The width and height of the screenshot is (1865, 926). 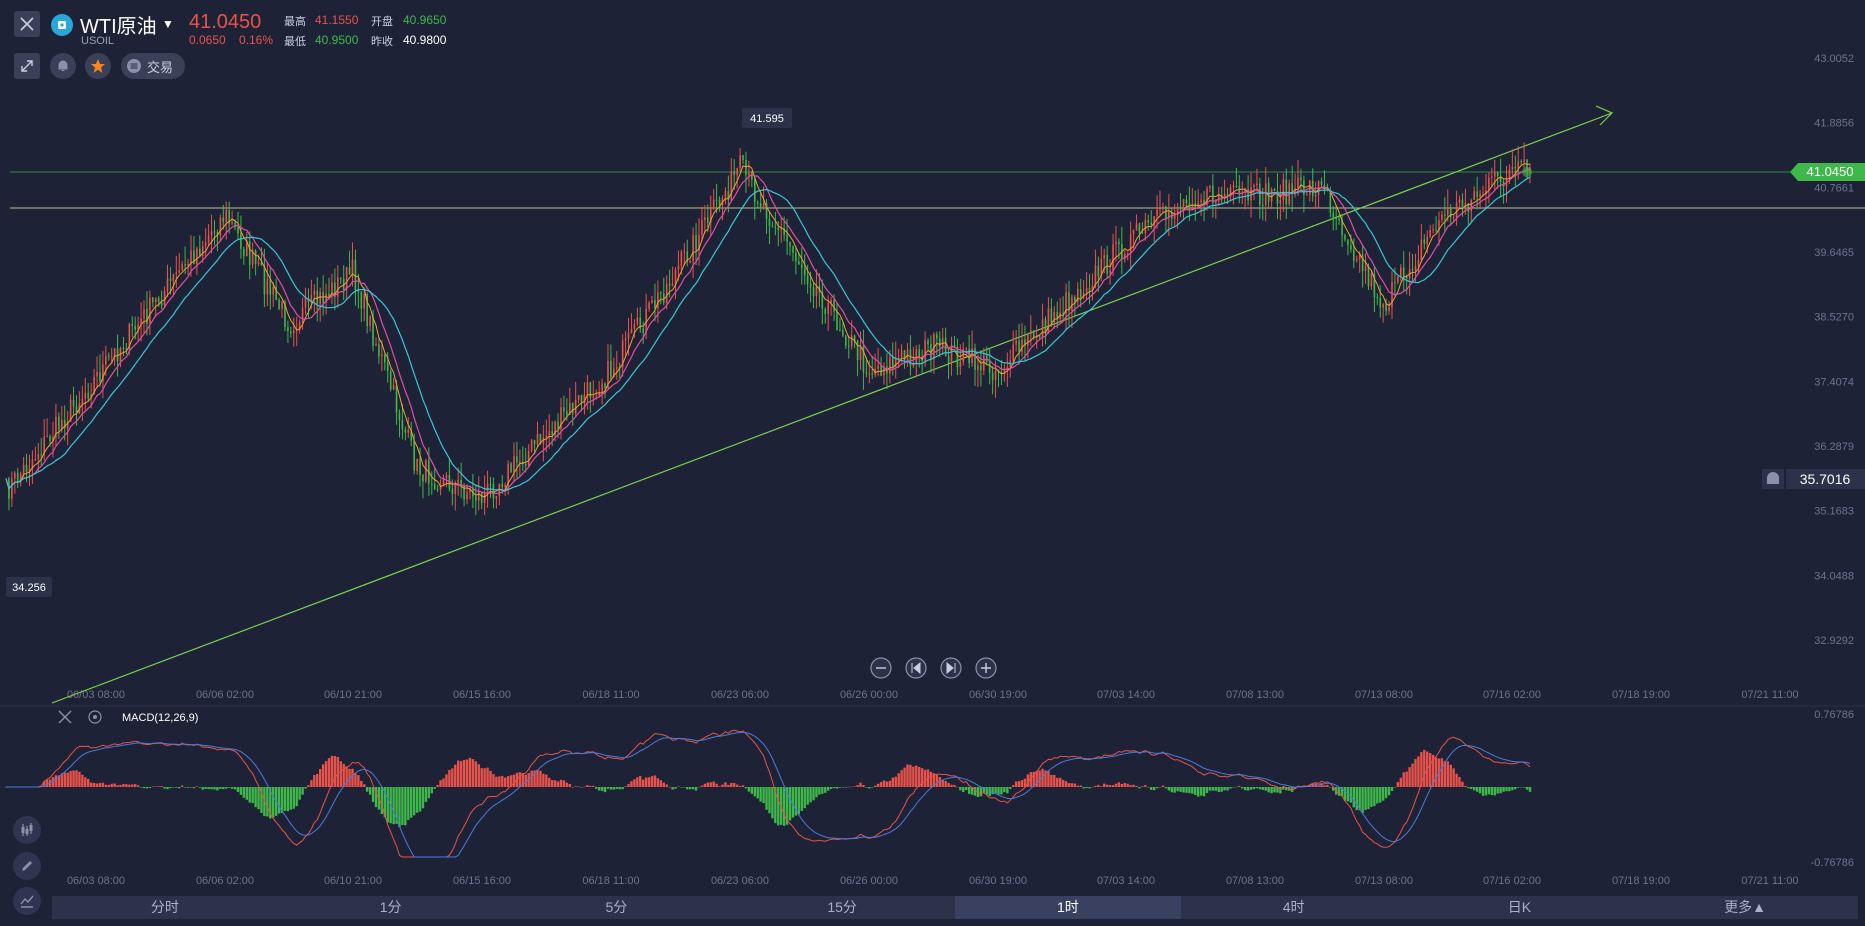 I want to click on plus-glyph, so click(x=986, y=668).